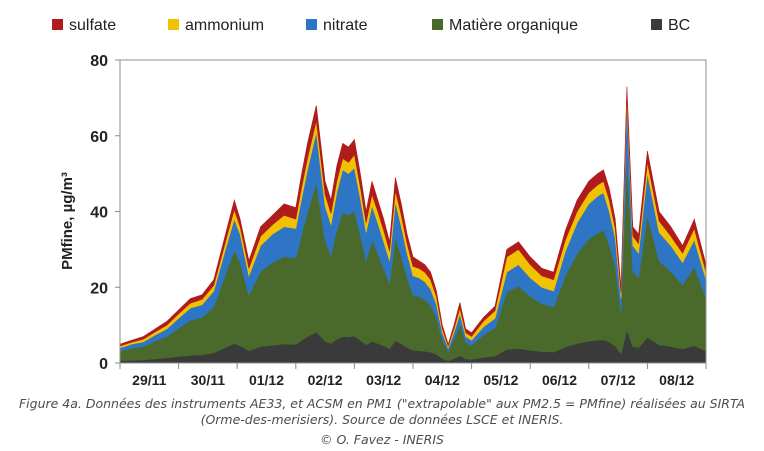 The height and width of the screenshot is (451, 764). Describe the element at coordinates (311, 24) in the screenshot. I see `legend-swatch-nitrate` at that location.